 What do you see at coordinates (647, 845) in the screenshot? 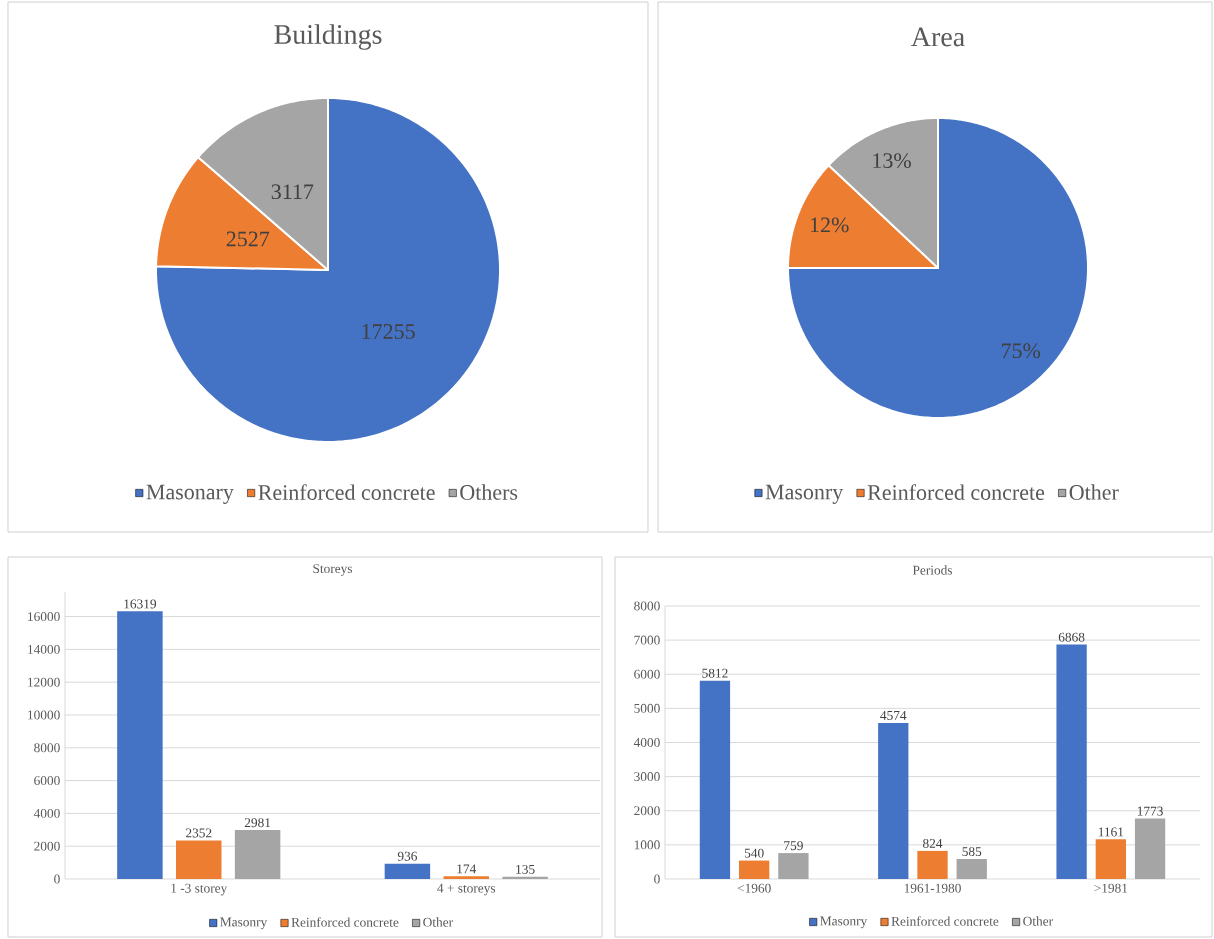
I see `y-tick-label: 1000` at bounding box center [647, 845].